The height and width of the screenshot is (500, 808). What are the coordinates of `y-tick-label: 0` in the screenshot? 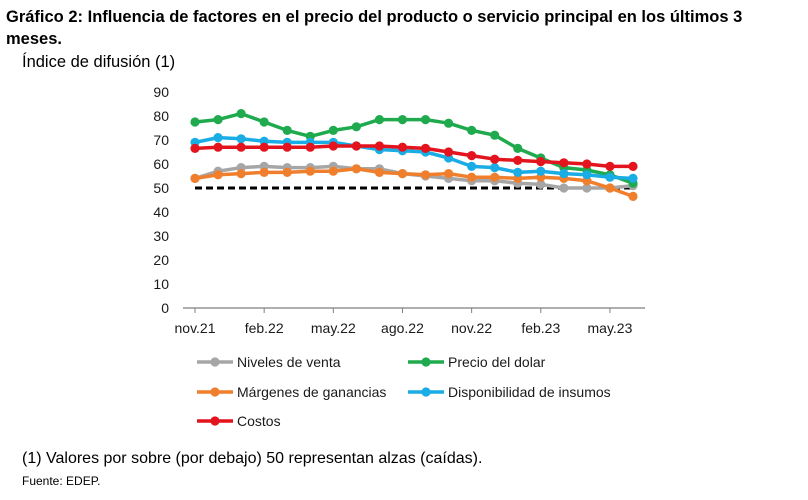 It's located at (165, 308).